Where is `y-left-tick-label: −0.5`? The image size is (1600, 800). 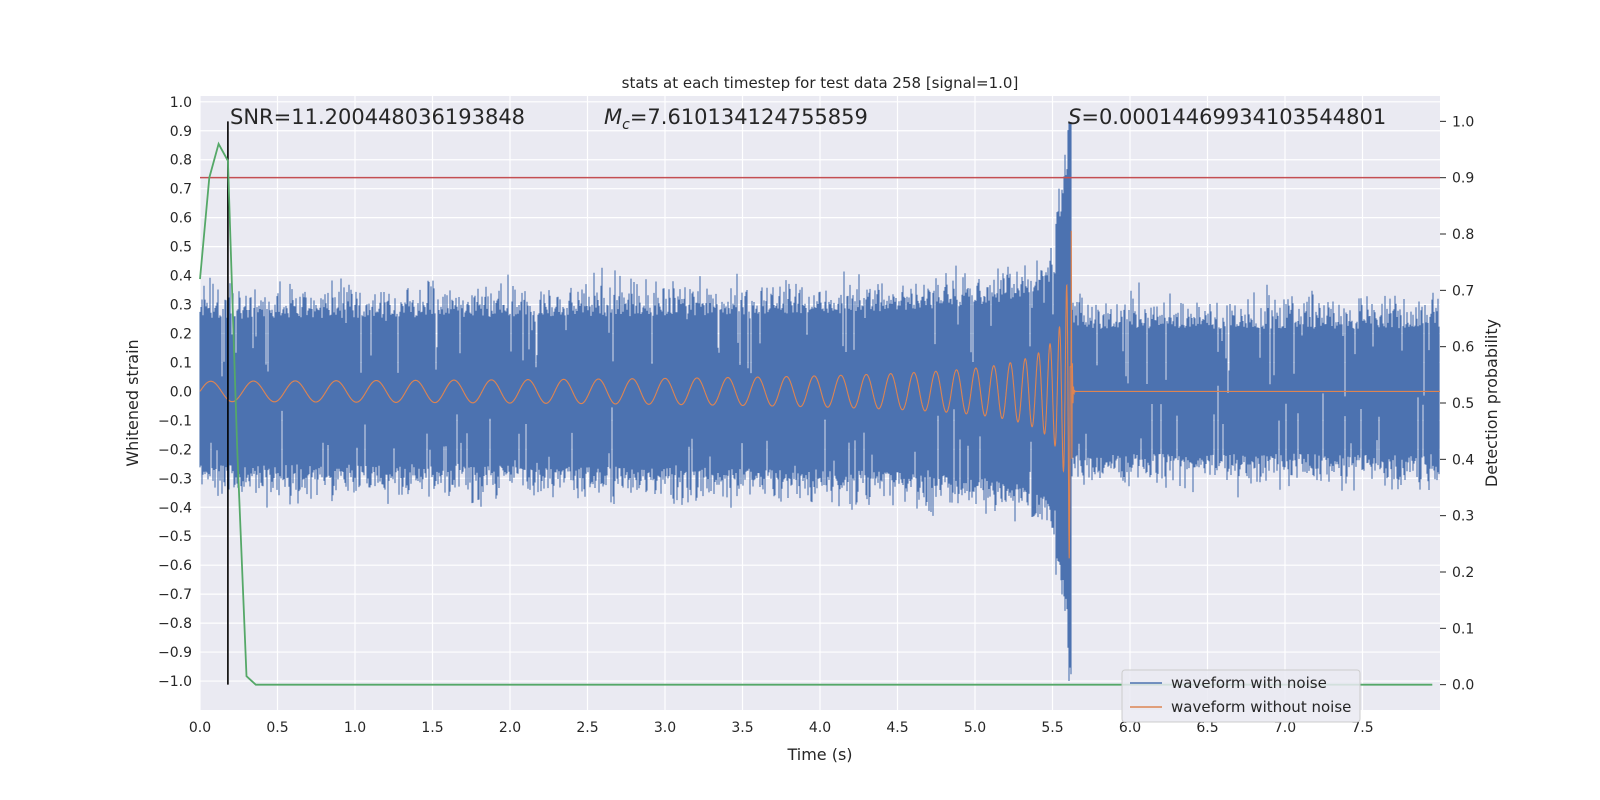 y-left-tick-label: −0.5 is located at coordinates (175, 537).